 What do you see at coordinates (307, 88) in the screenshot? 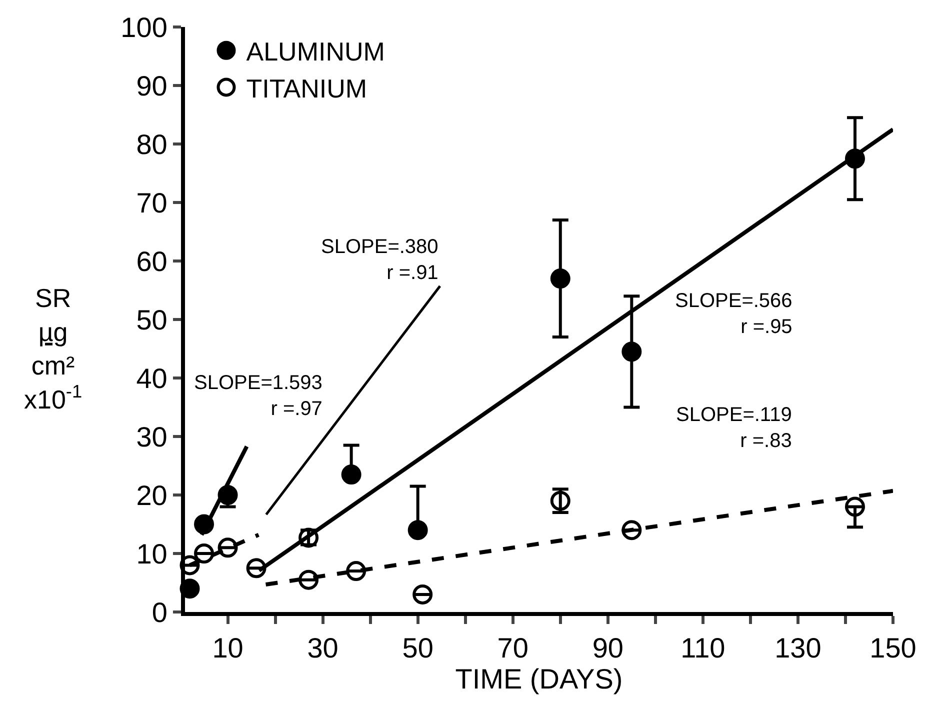
I see `legend-label: TITANIUM` at bounding box center [307, 88].